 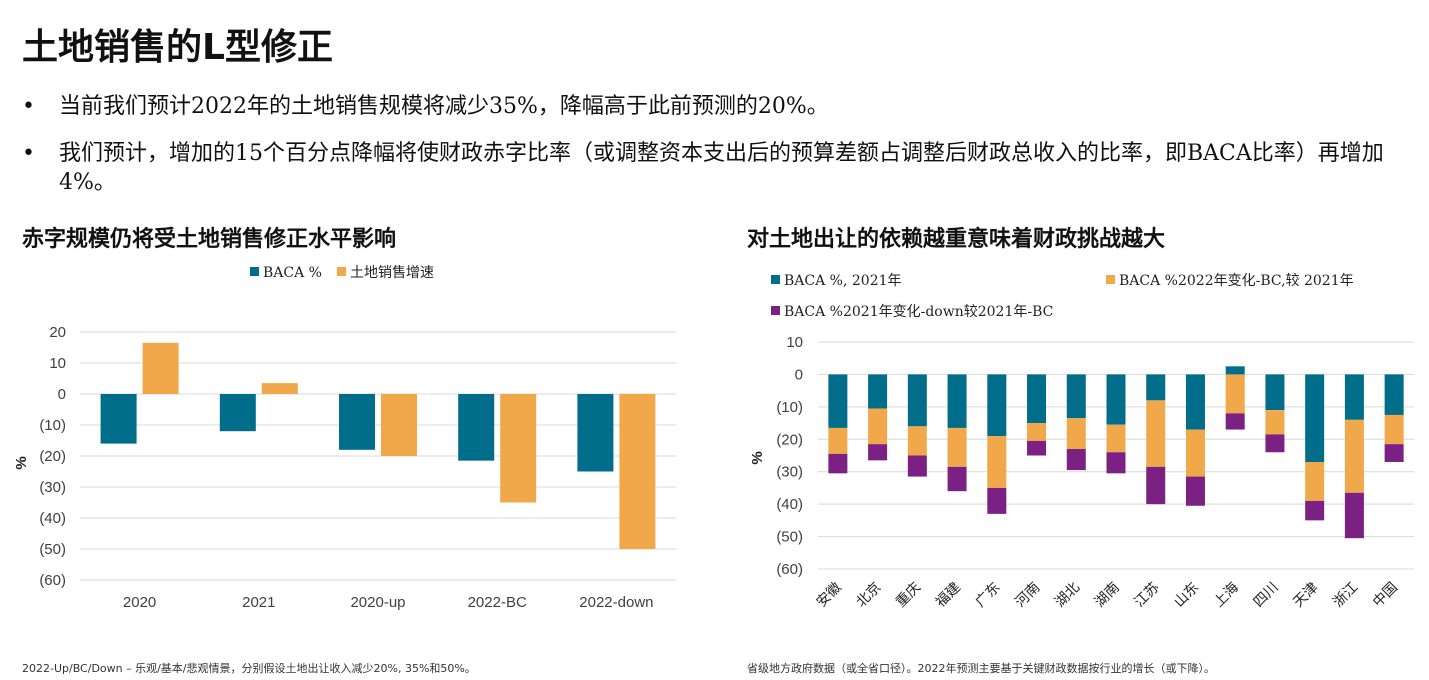 What do you see at coordinates (1305, 595) in the screenshot?
I see `x-tick-label: 天津` at bounding box center [1305, 595].